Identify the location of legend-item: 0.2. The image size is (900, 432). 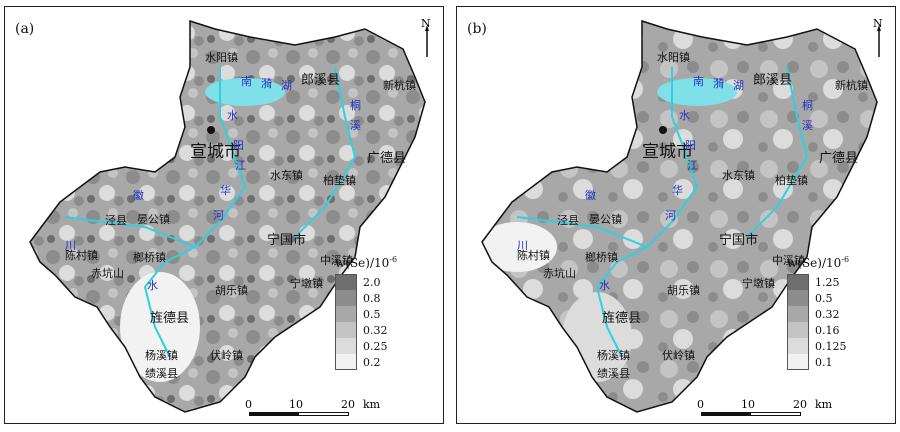
(385, 362).